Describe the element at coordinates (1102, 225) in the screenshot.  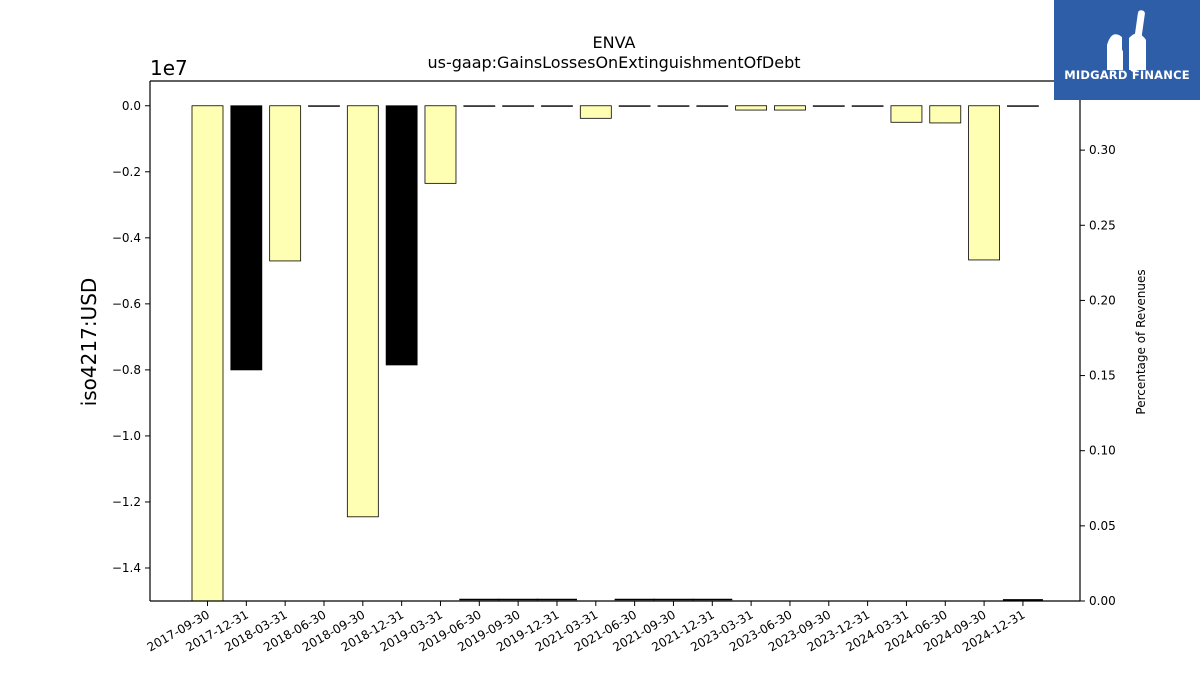
I see `y2-tick-label: 0.25` at that location.